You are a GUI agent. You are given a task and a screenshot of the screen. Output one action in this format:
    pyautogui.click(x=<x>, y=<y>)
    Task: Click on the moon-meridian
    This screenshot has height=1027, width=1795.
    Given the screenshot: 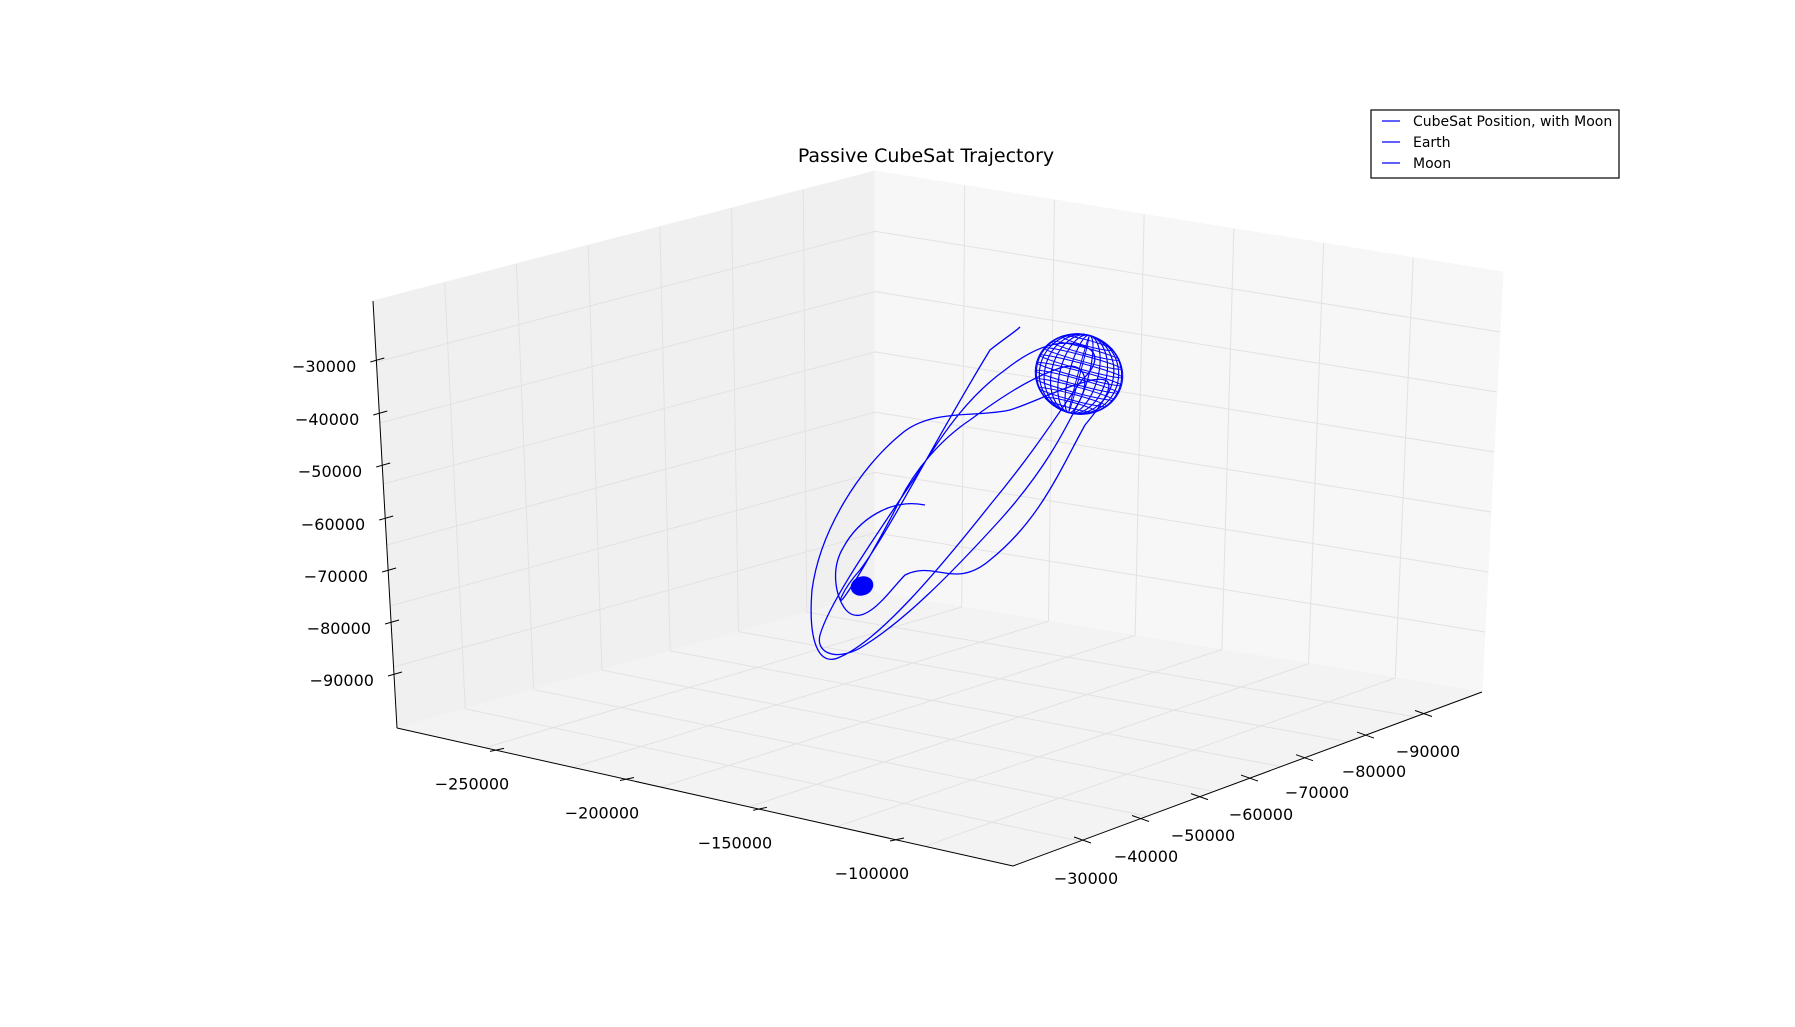 What is the action you would take?
    pyautogui.click(x=1079, y=374)
    